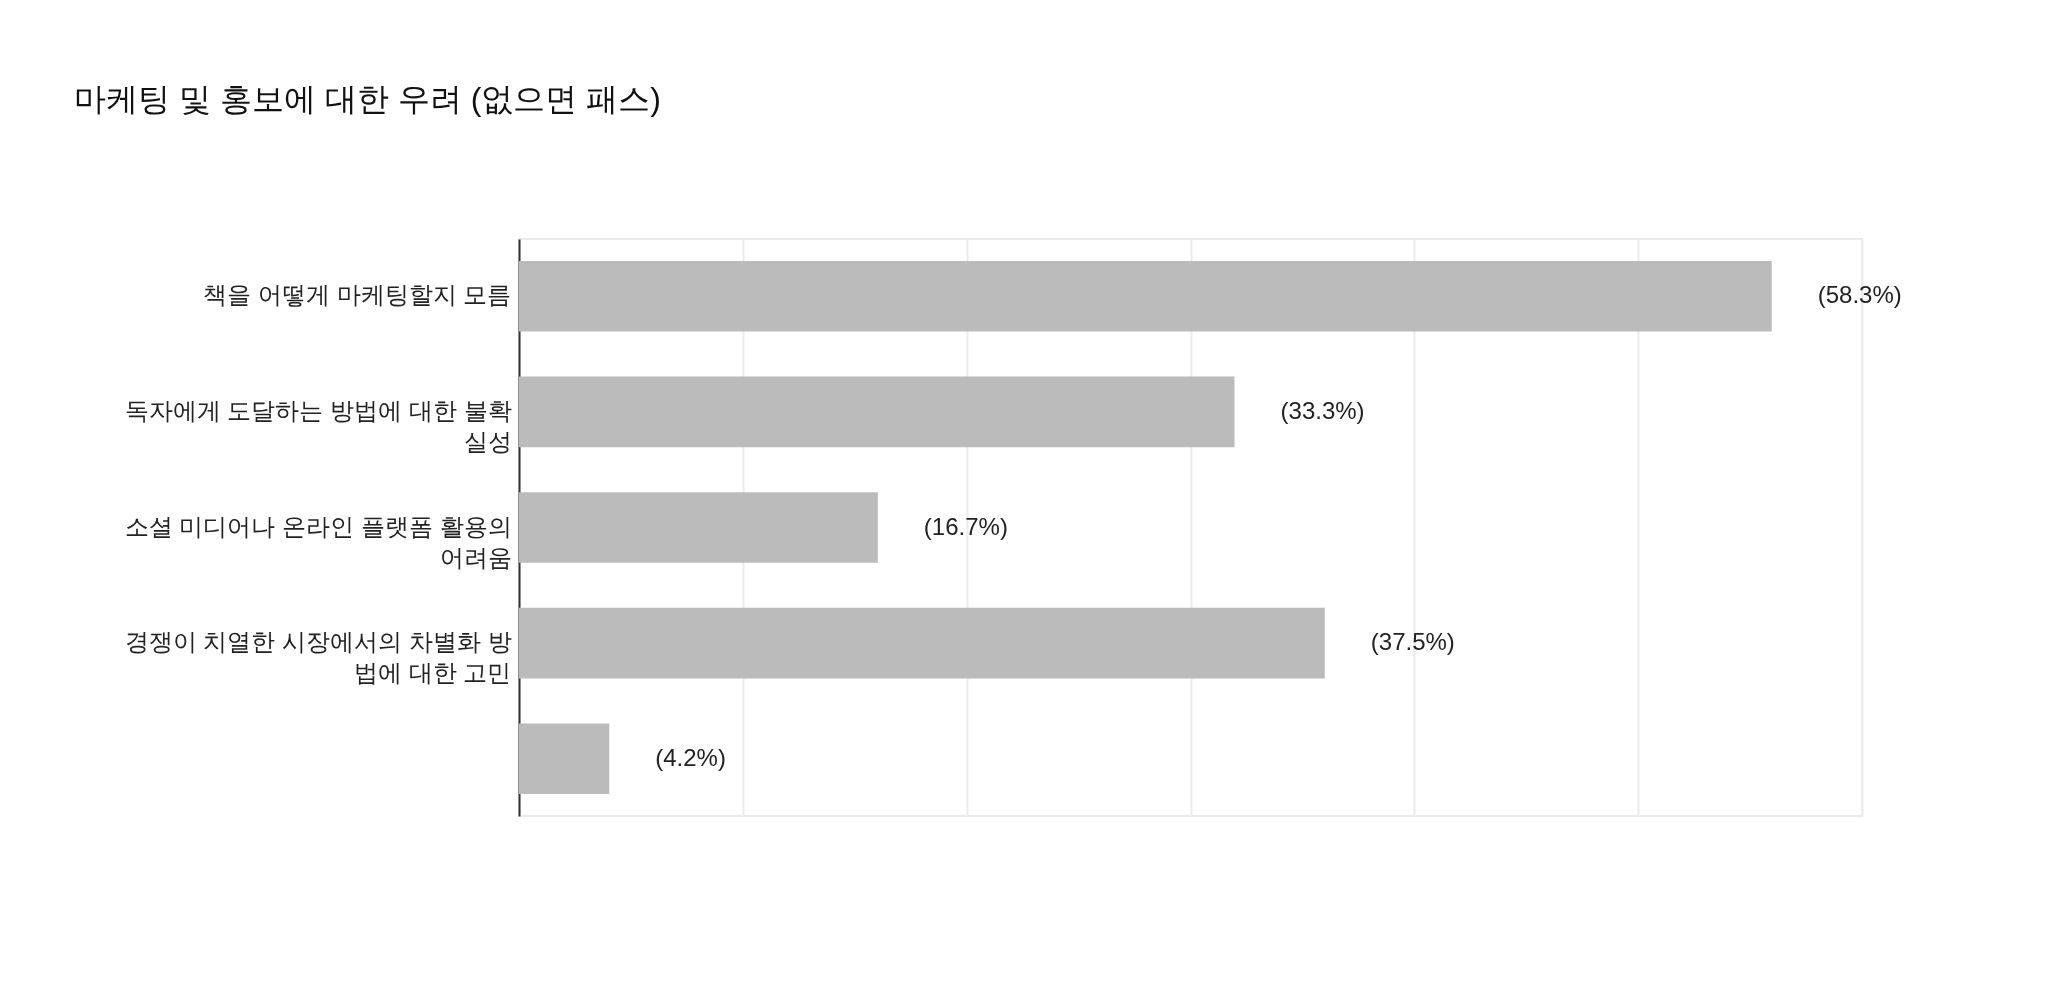  What do you see at coordinates (367, 99) in the screenshot?
I see `chart-title: 마케팅 및 홍보에 대한 우려 (없으면 패스)` at bounding box center [367, 99].